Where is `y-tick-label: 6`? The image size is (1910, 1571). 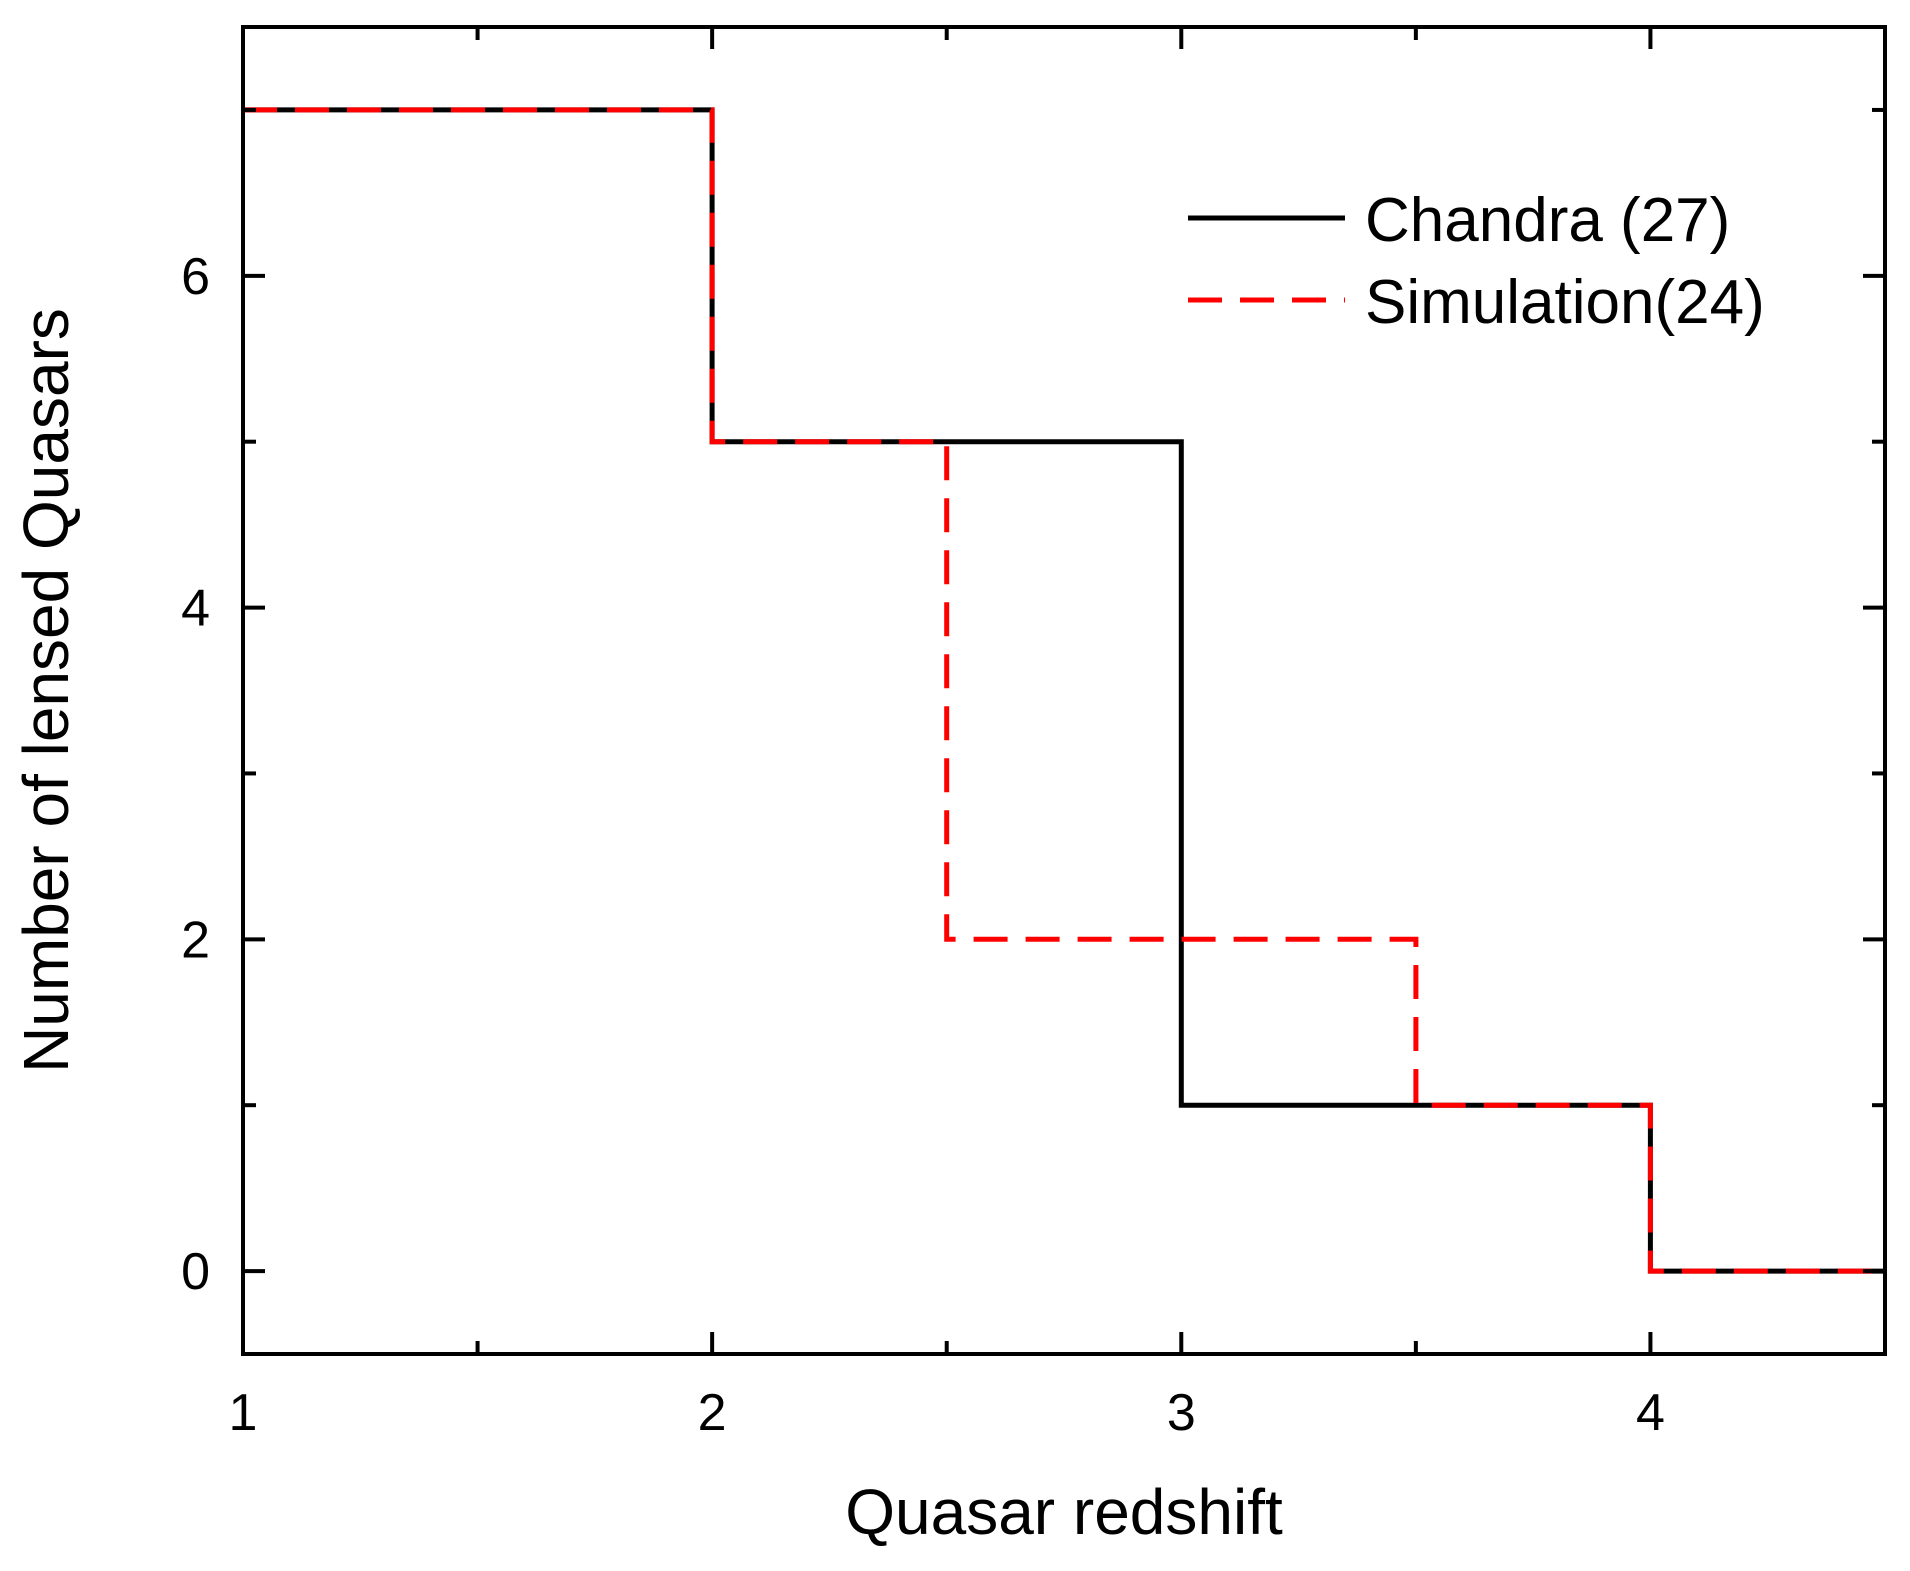
y-tick-label: 6 is located at coordinates (195, 277).